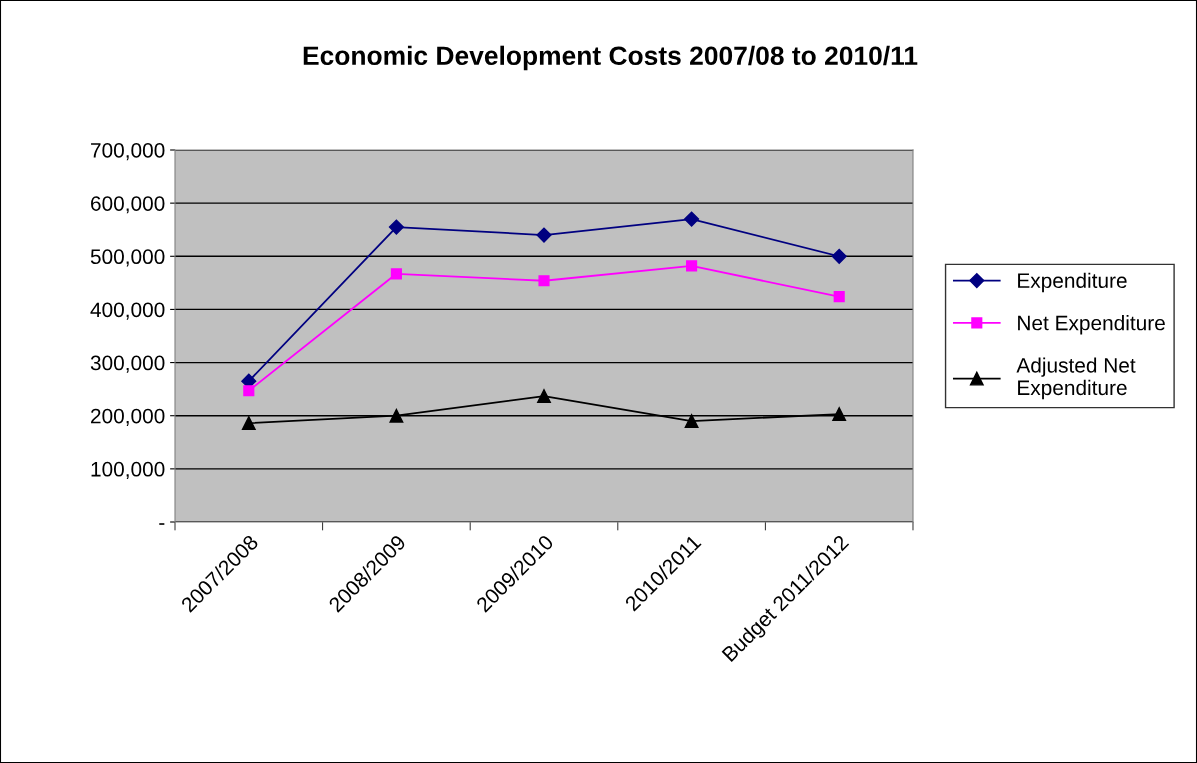 Image resolution: width=1197 pixels, height=763 pixels. What do you see at coordinates (1091, 325) in the screenshot?
I see `legend-label: Net Expenditure` at bounding box center [1091, 325].